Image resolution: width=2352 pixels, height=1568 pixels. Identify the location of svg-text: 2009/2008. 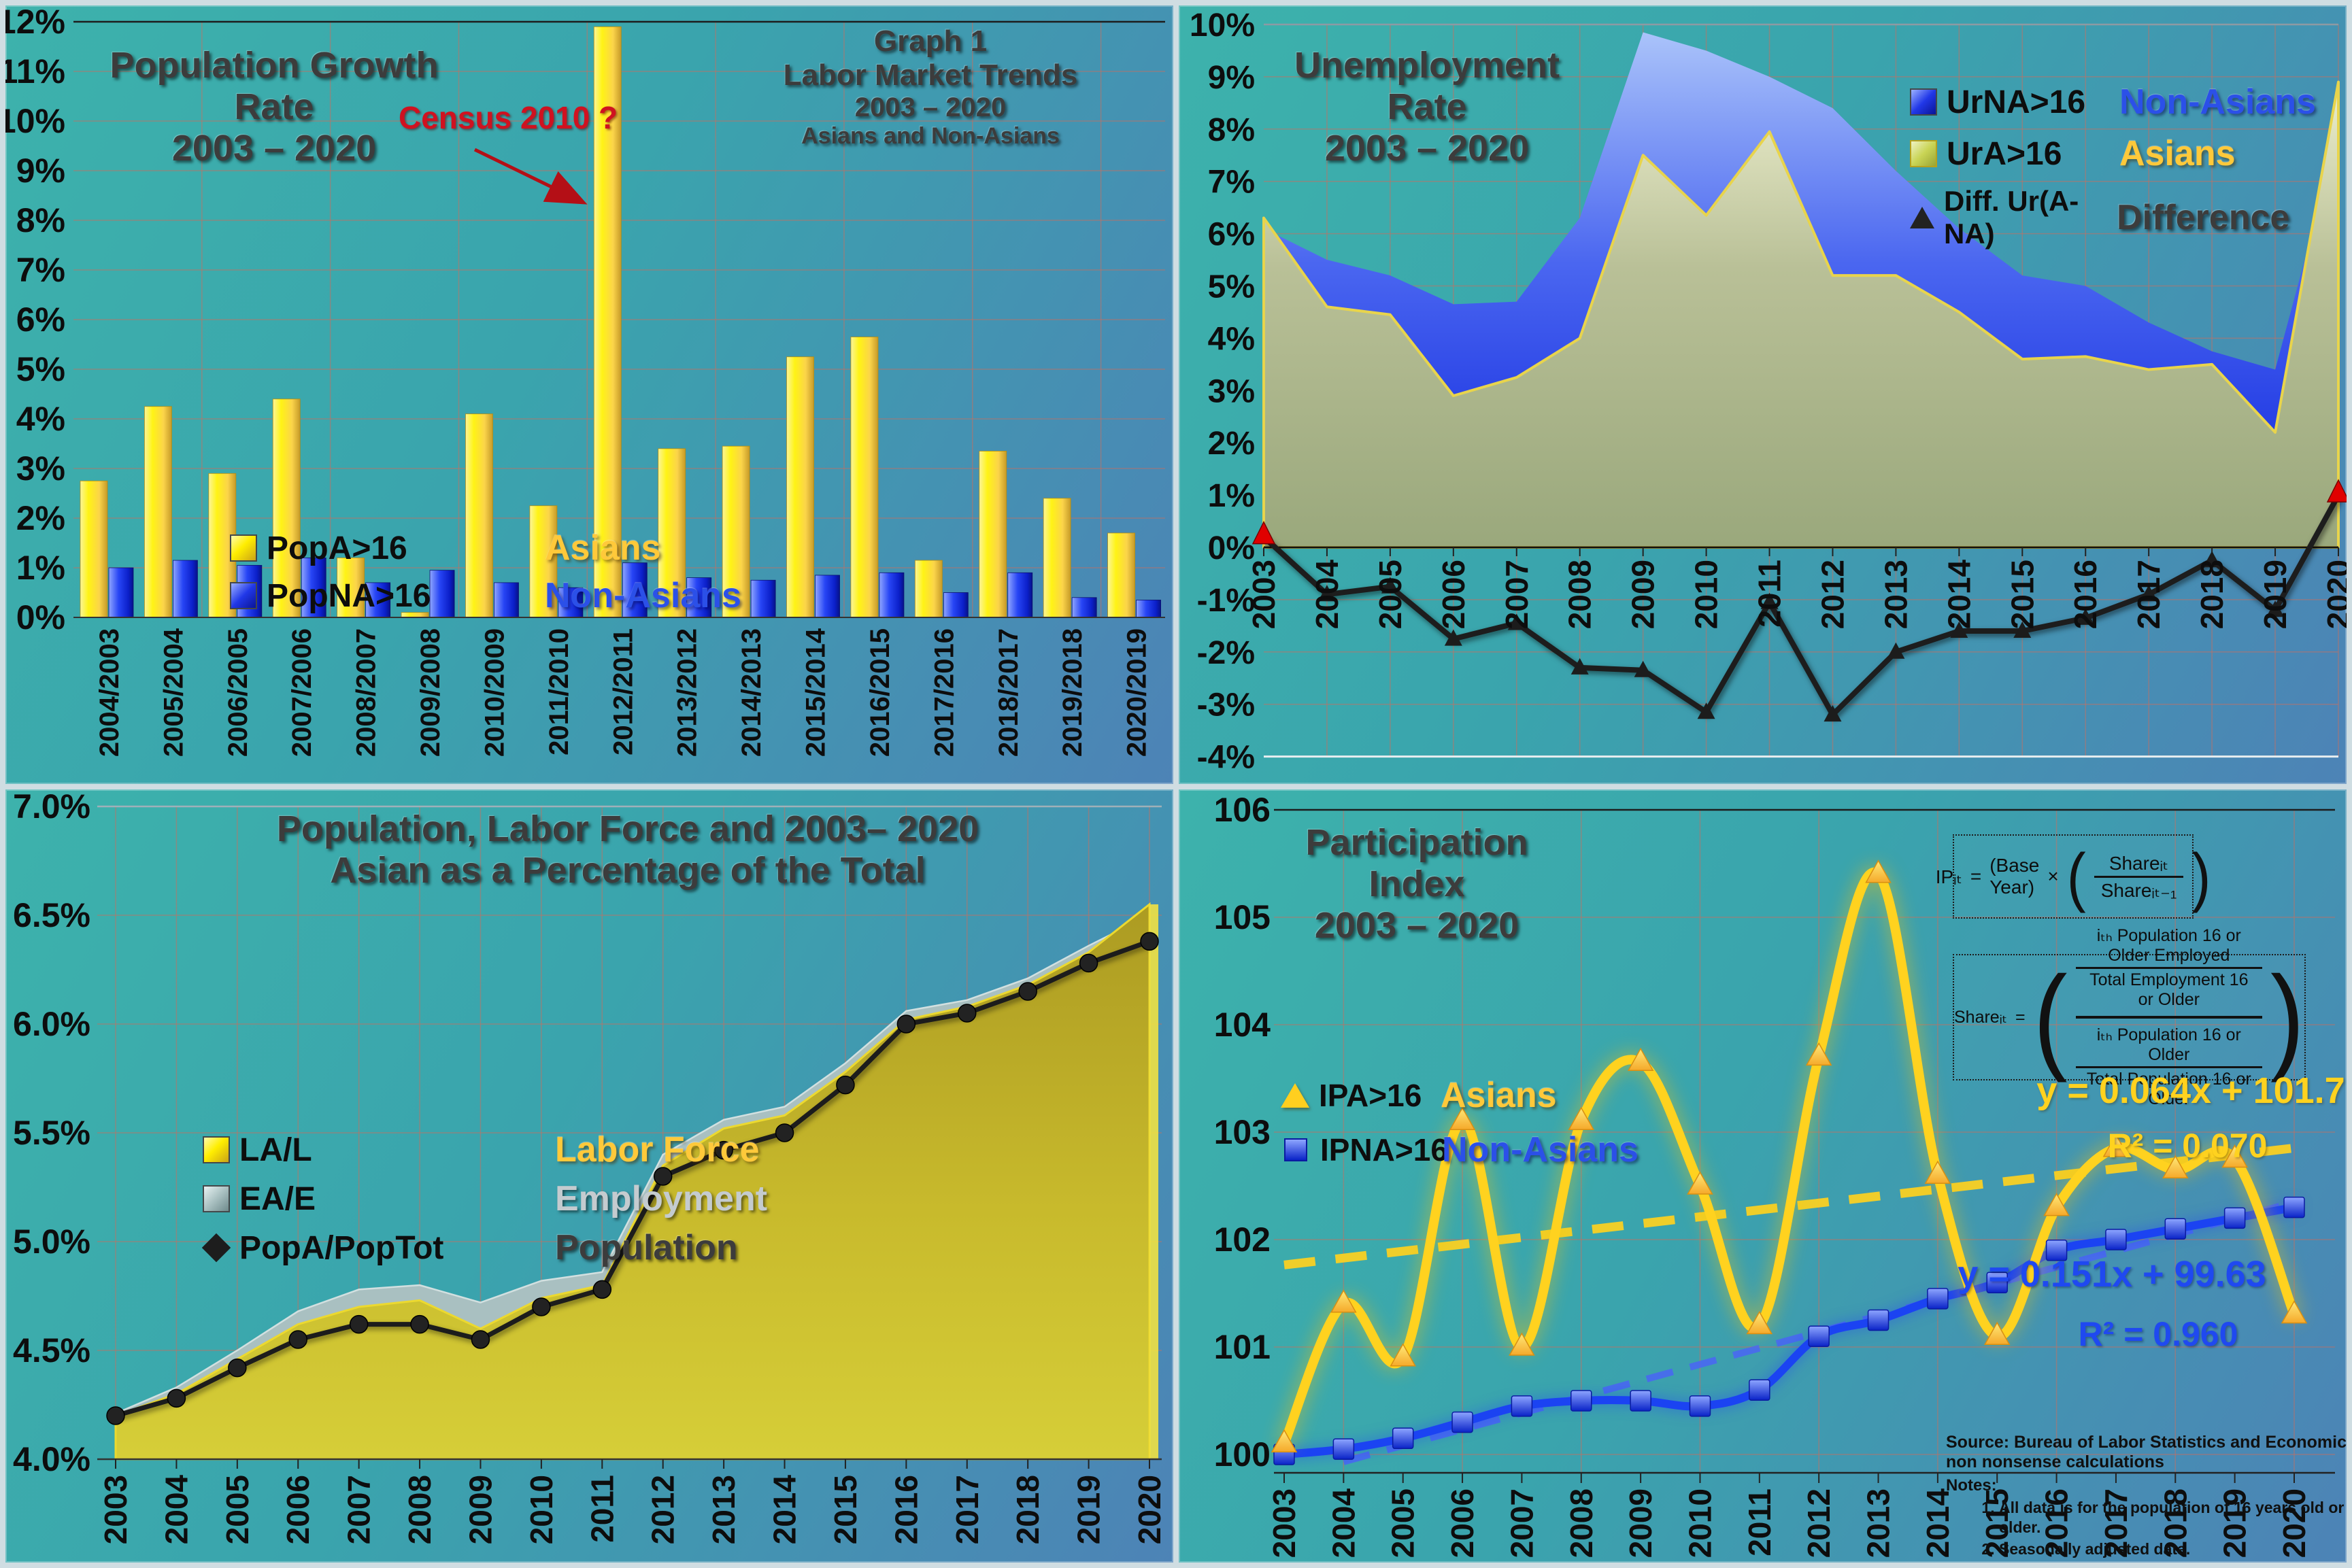
(431, 692).